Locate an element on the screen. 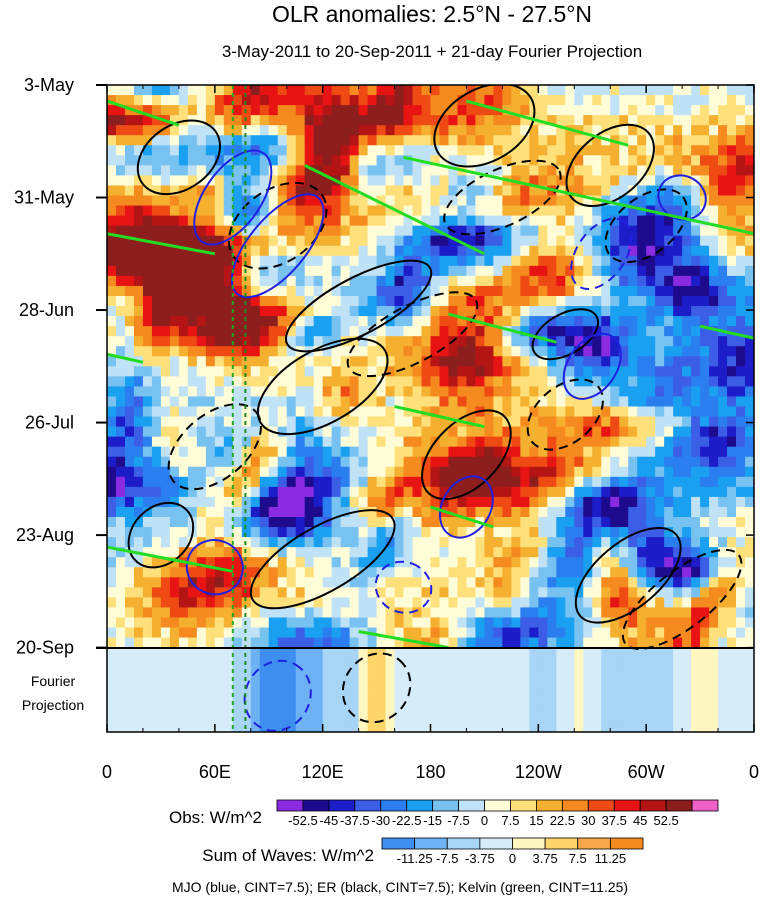 This screenshot has height=899, width=774. kelvin-contour is located at coordinates (547, 123).